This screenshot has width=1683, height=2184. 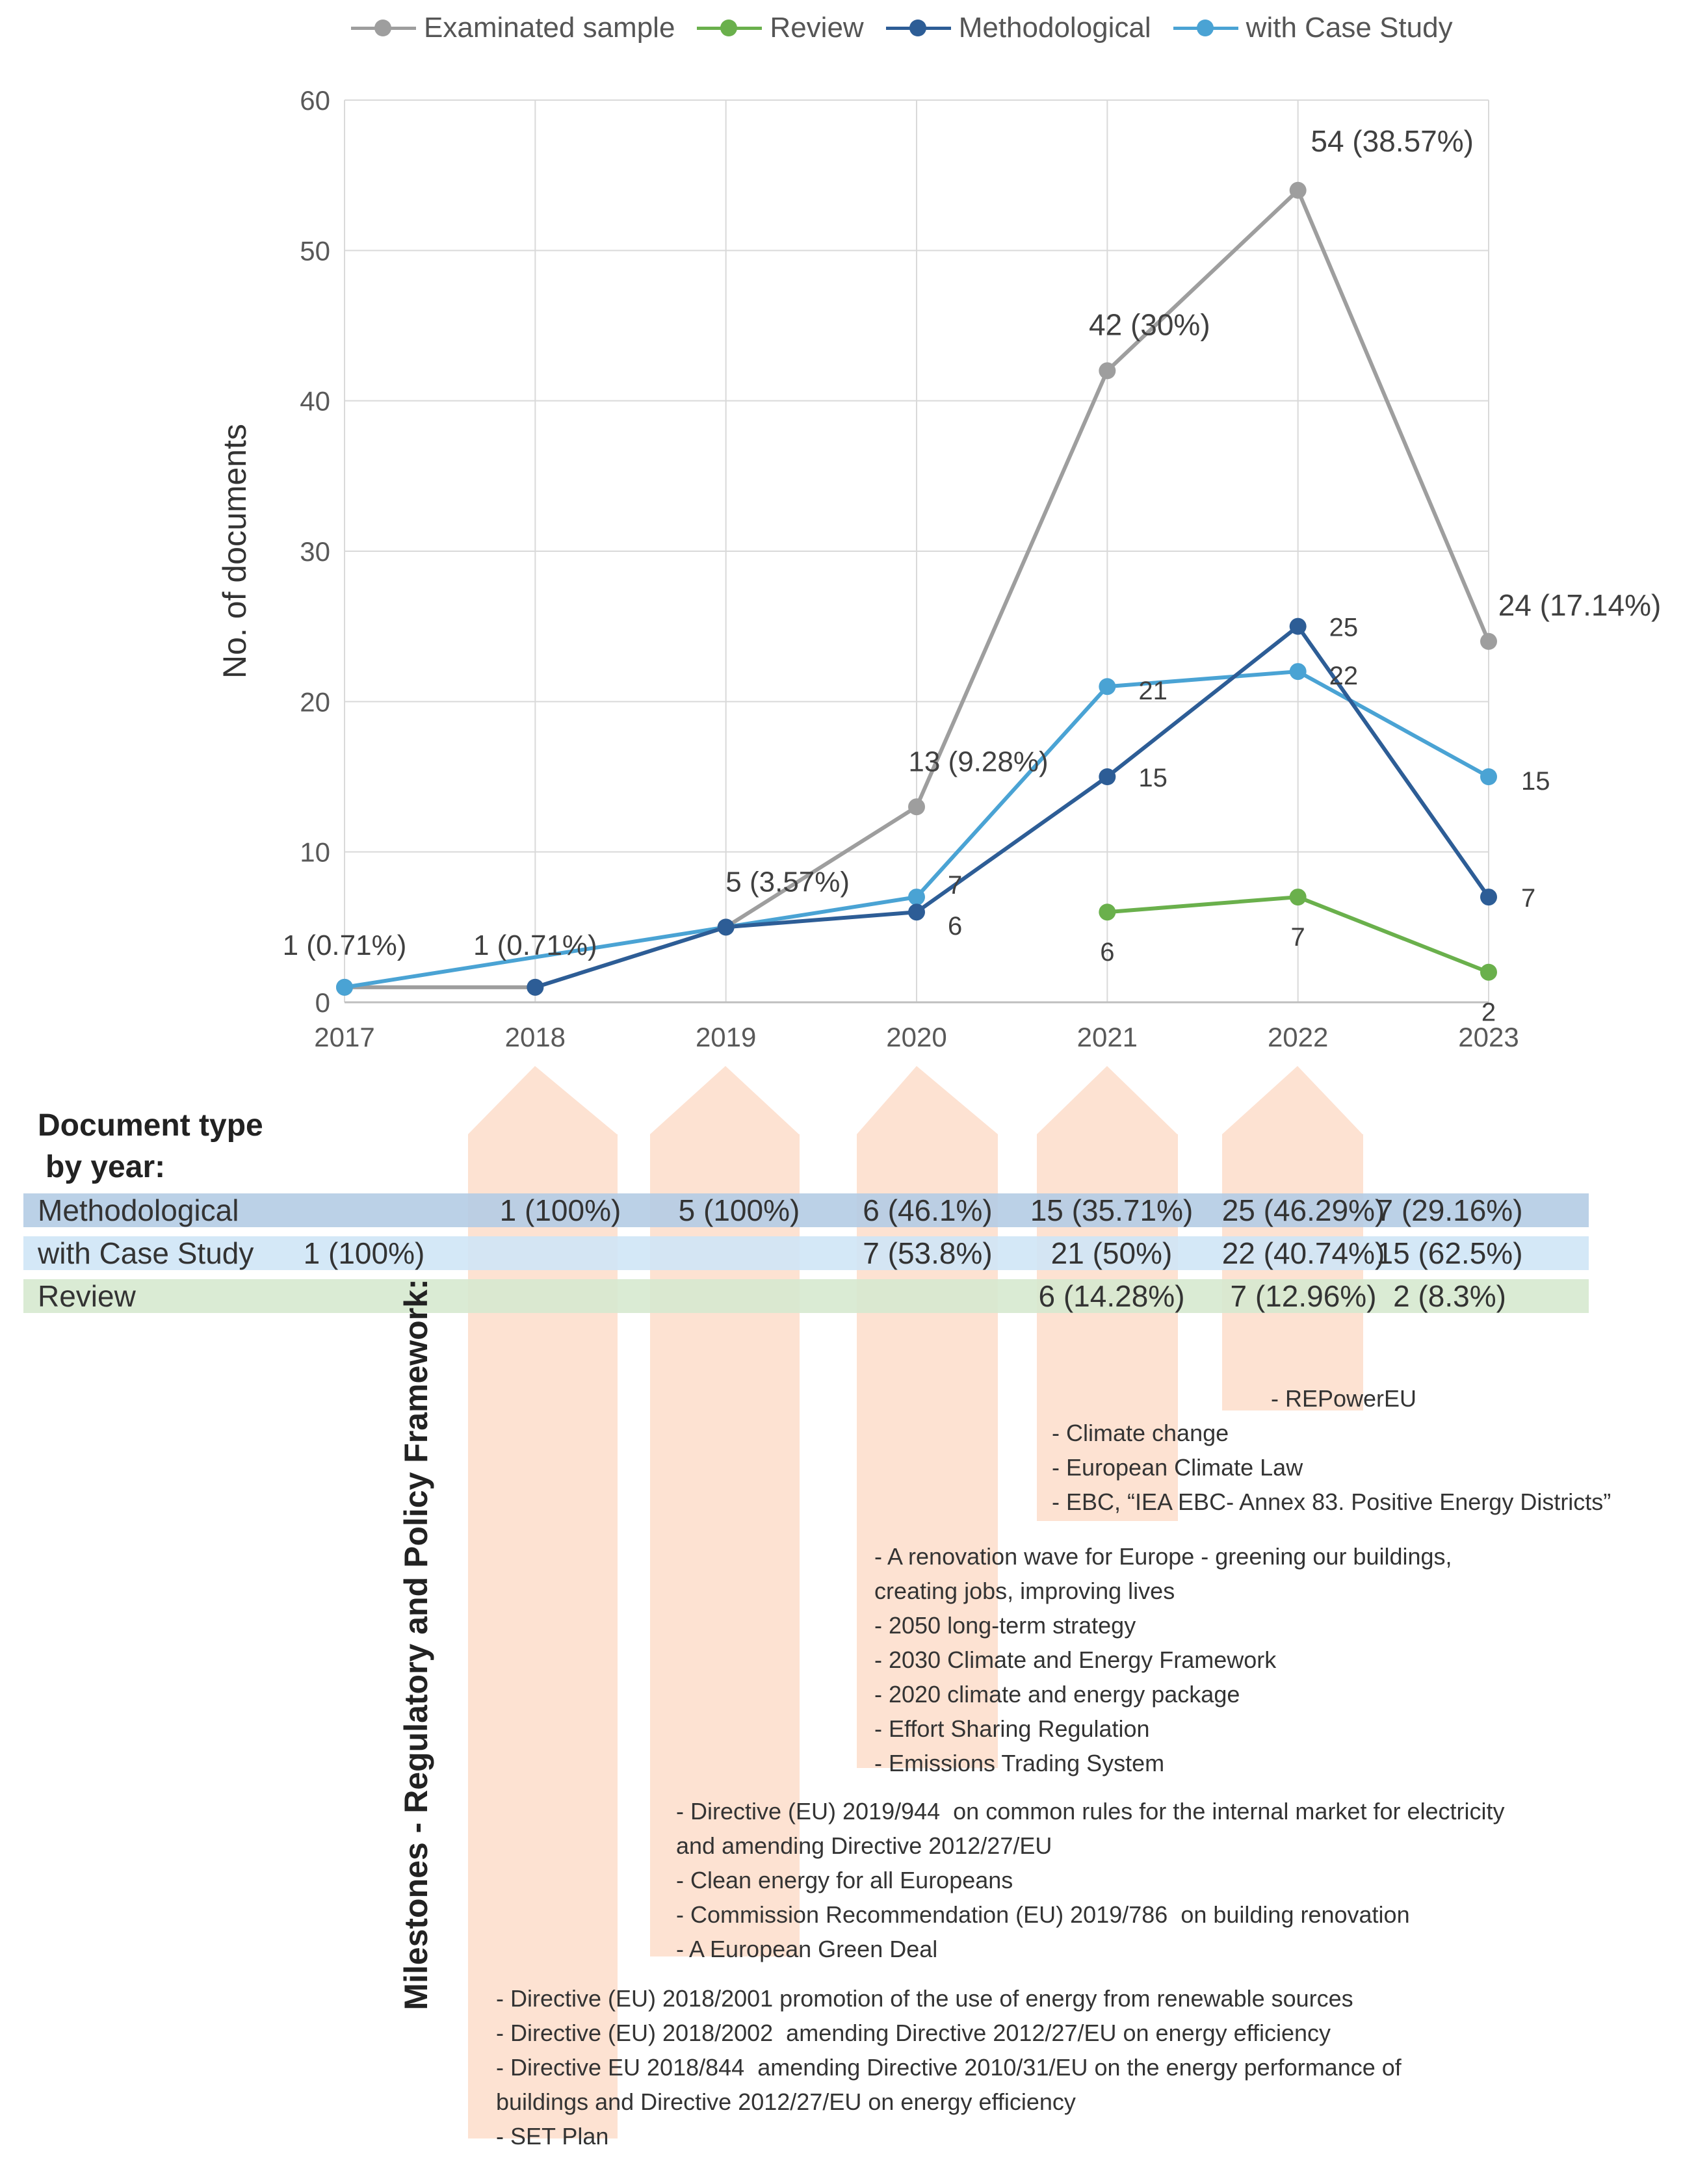 I want to click on milestone-item: - 2030 Climate and Energy Framework, so click(x=1075, y=1660).